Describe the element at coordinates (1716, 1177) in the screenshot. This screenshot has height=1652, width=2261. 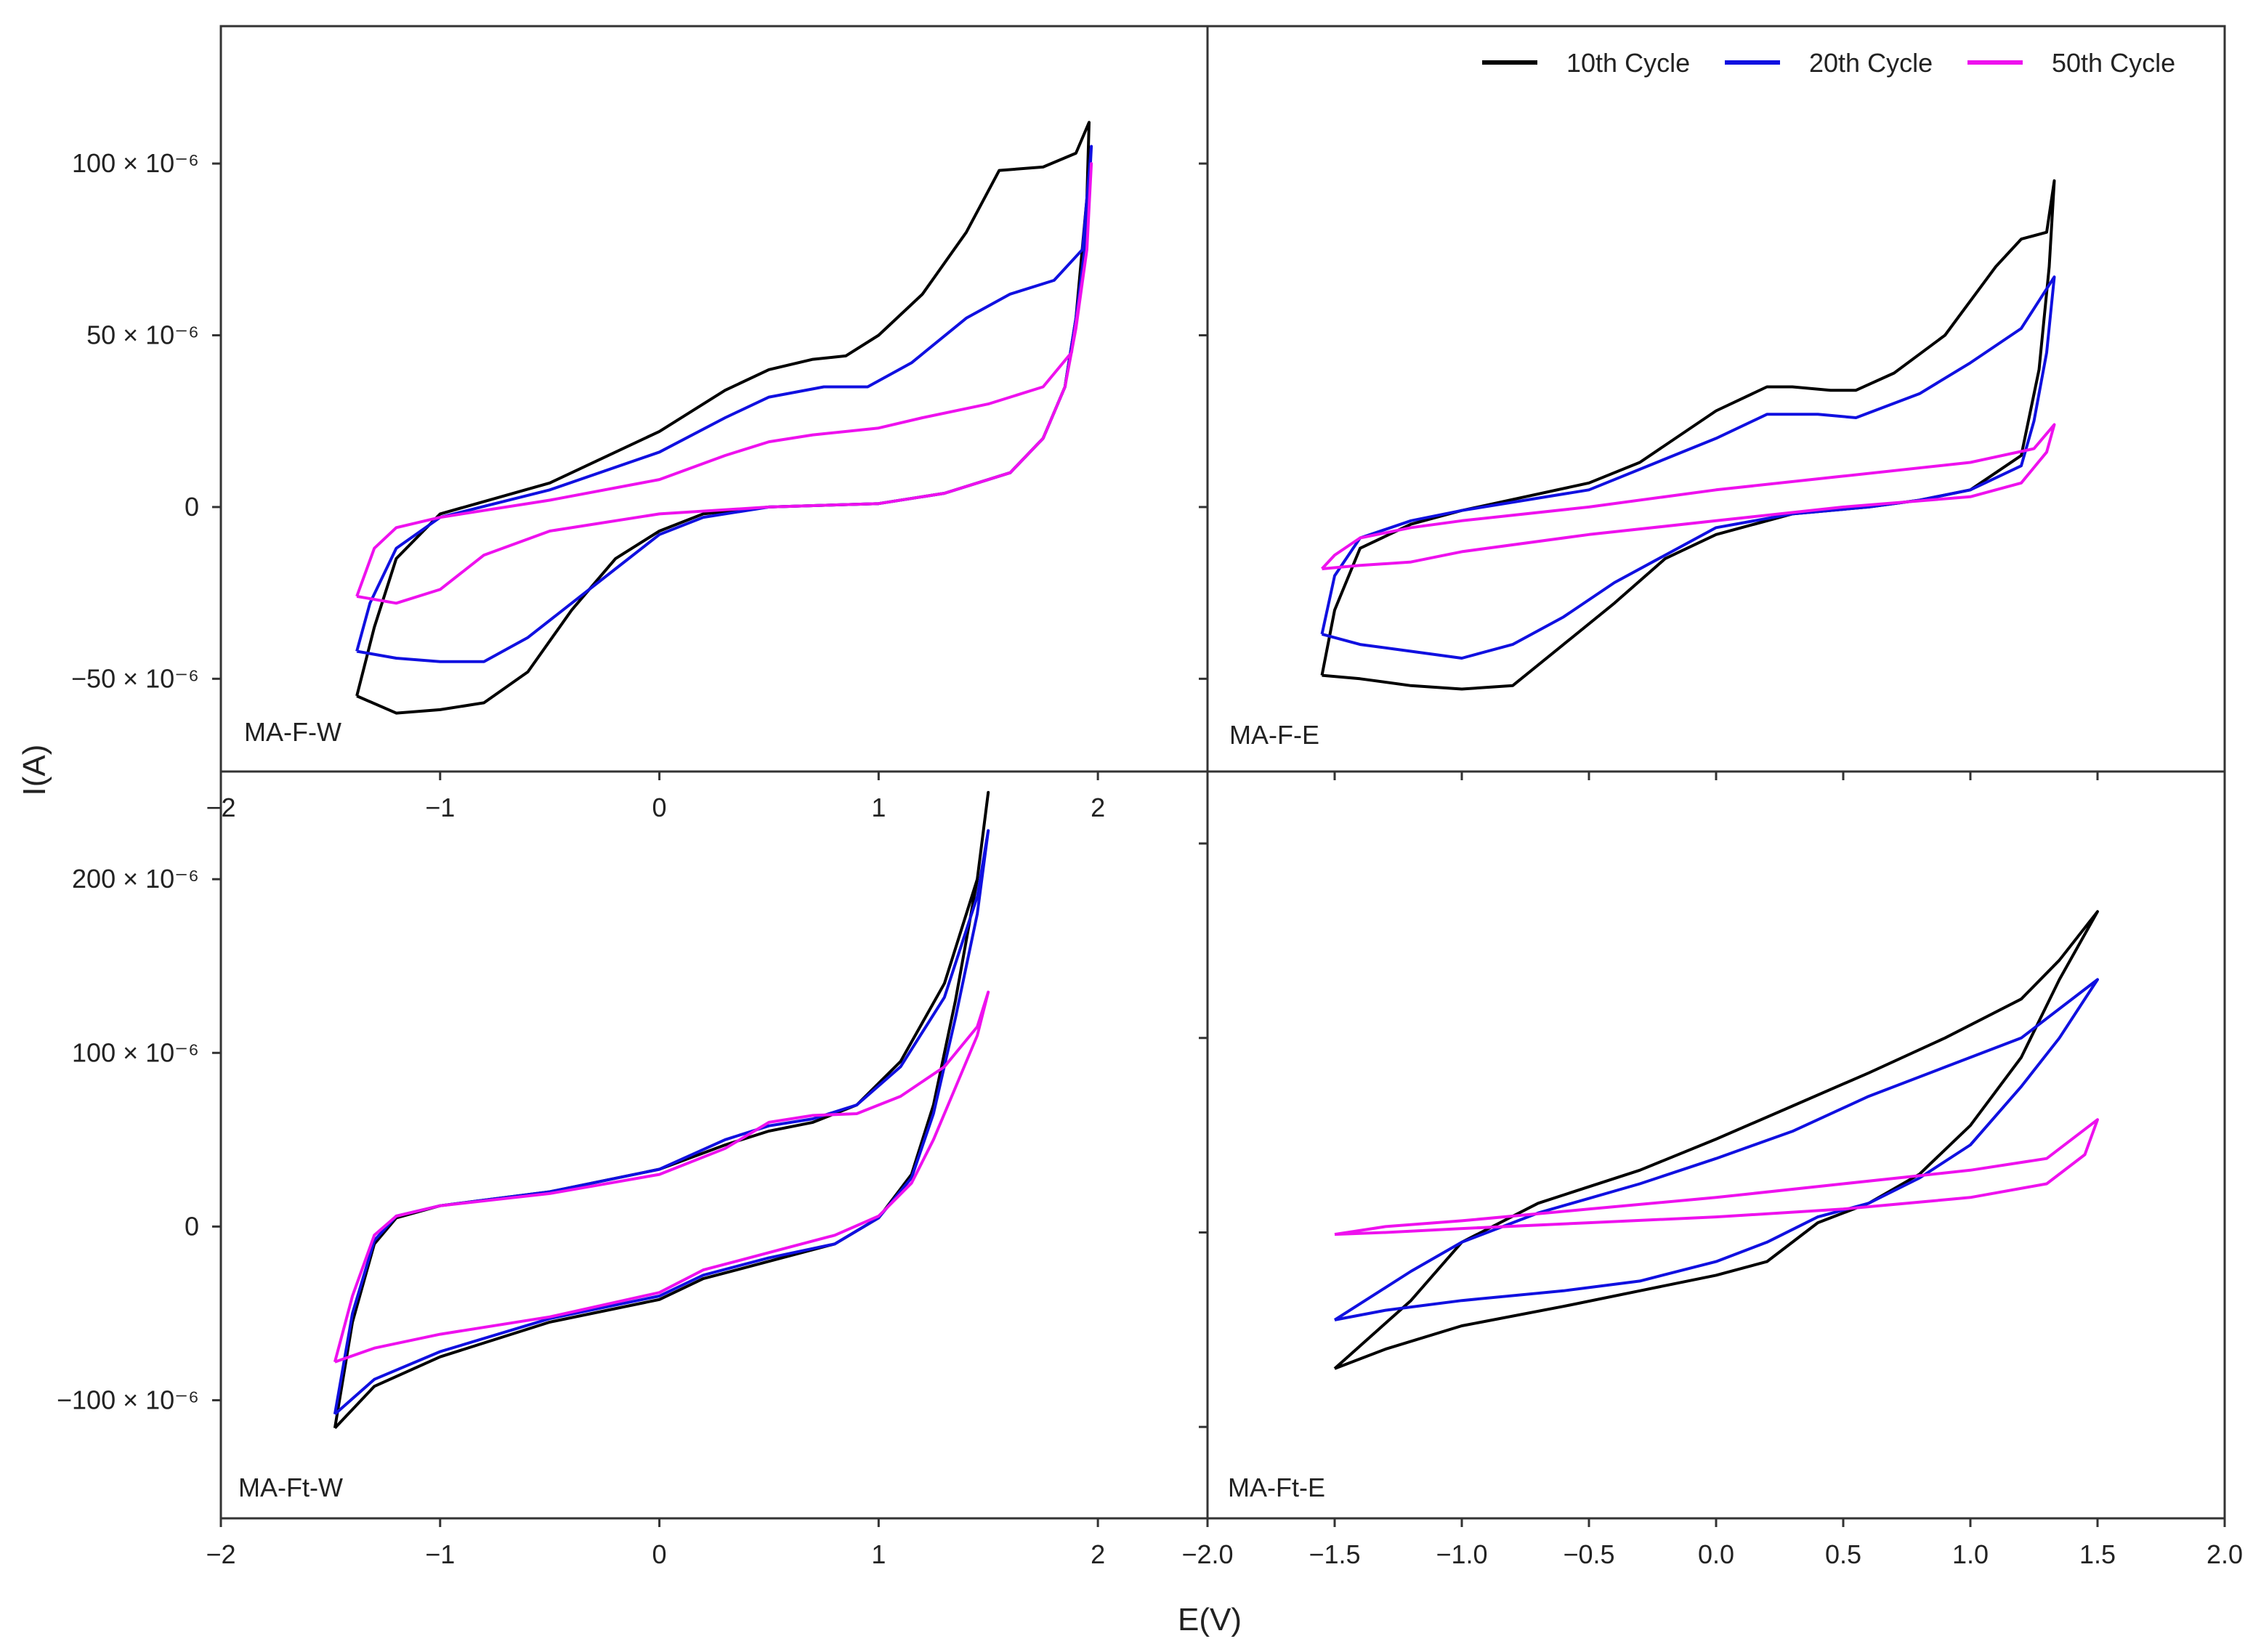
I see `curve-br-50th-cycle` at that location.